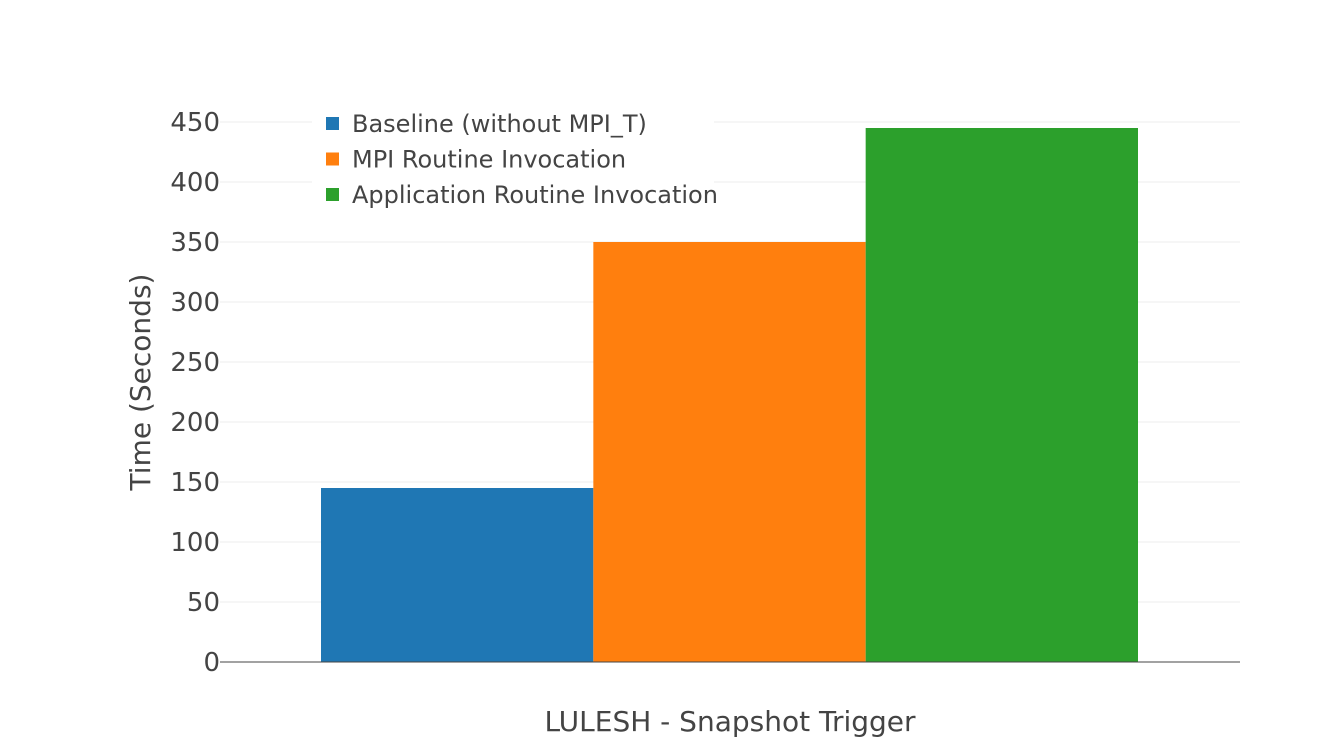  I want to click on legend-item-1: Baseline (without MPI_T), so click(486, 124).